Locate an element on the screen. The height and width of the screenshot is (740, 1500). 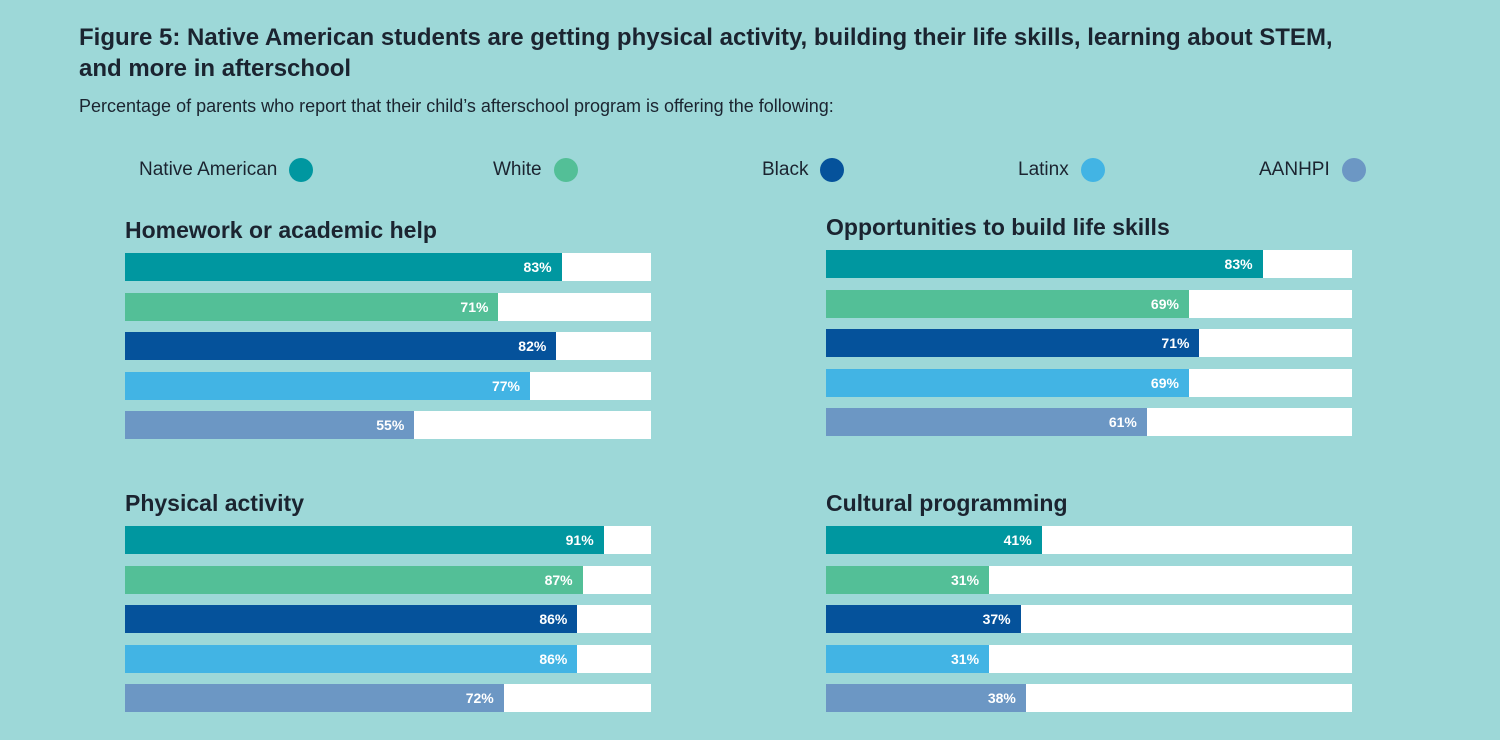
bar-track: 41% is located at coordinates (1089, 540).